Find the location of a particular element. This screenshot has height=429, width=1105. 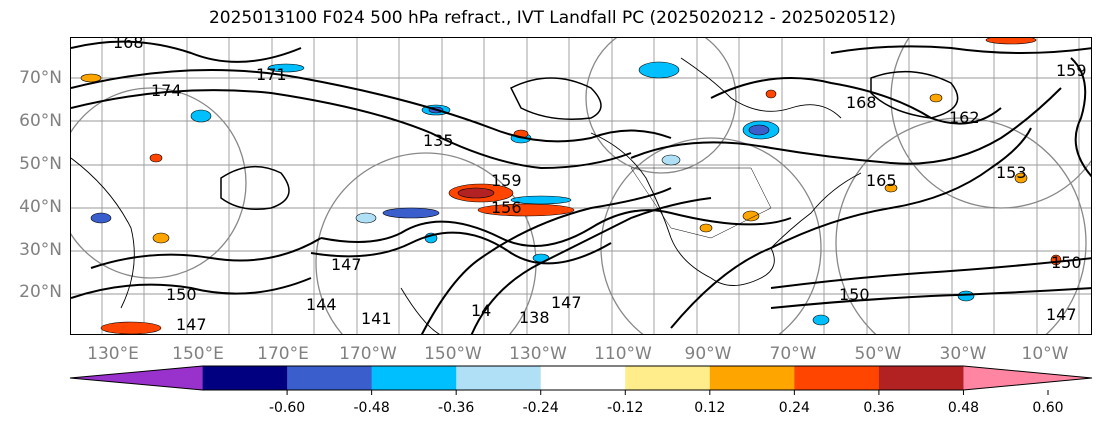

contour-label: 138 is located at coordinates (534, 317).